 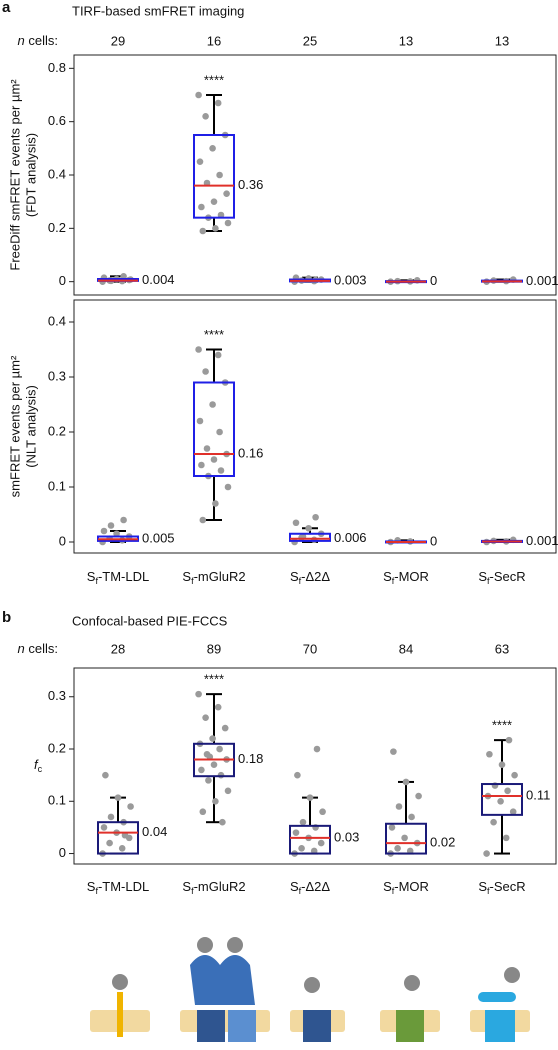 What do you see at coordinates (502, 648) in the screenshot?
I see `n-cells: 63` at bounding box center [502, 648].